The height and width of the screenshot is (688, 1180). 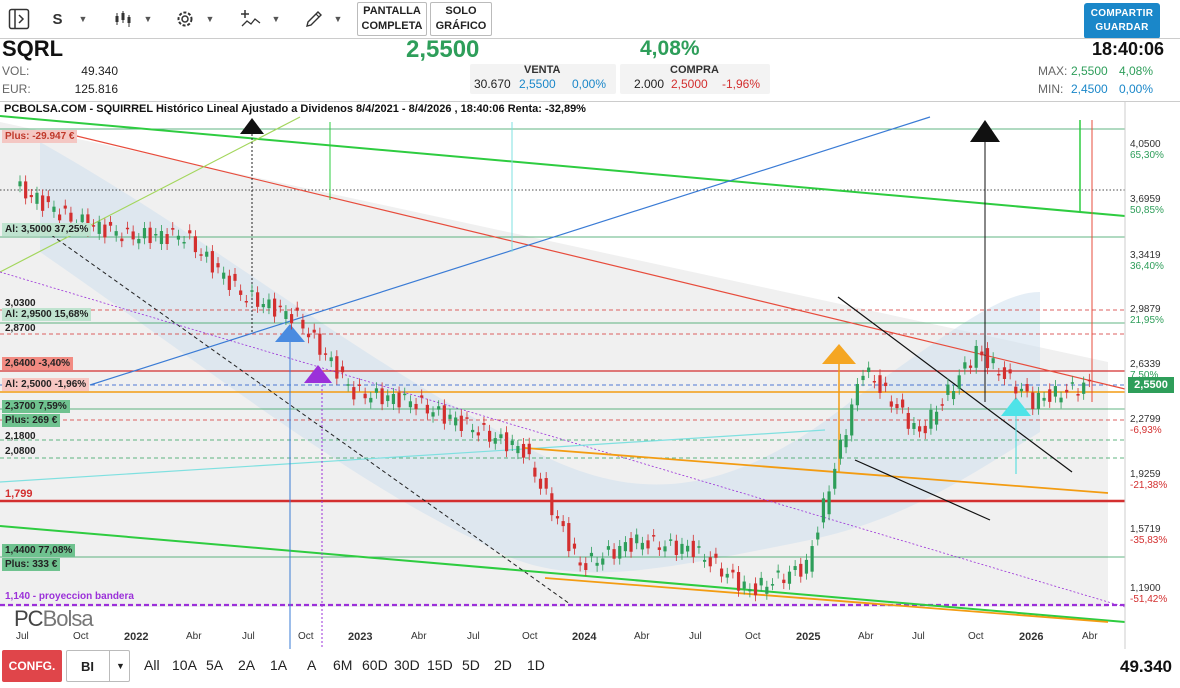 What do you see at coordinates (440, 665) in the screenshot?
I see `timeframe-button: 15D` at bounding box center [440, 665].